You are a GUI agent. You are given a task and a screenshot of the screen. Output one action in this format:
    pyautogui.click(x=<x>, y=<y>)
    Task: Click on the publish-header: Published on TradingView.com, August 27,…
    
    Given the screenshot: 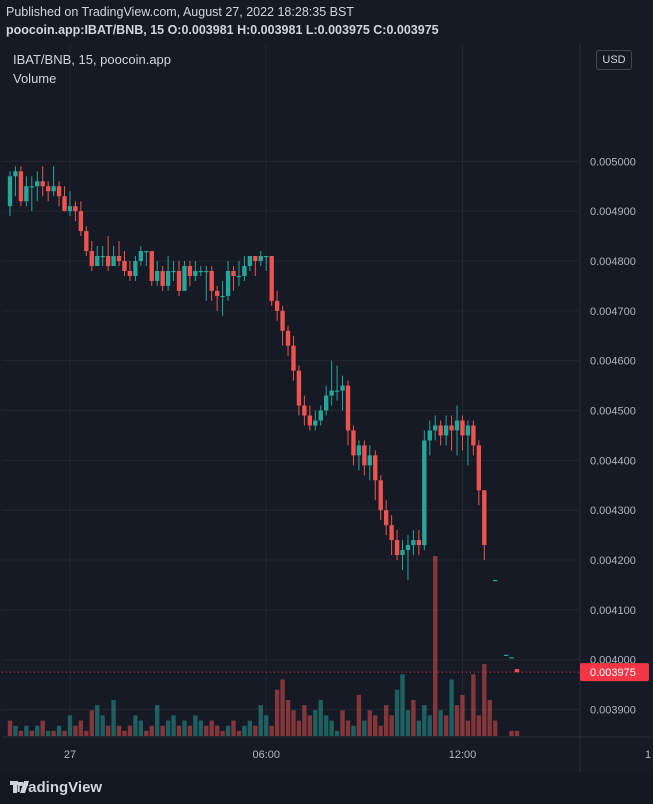 What is the action you would take?
    pyautogui.click(x=326, y=22)
    